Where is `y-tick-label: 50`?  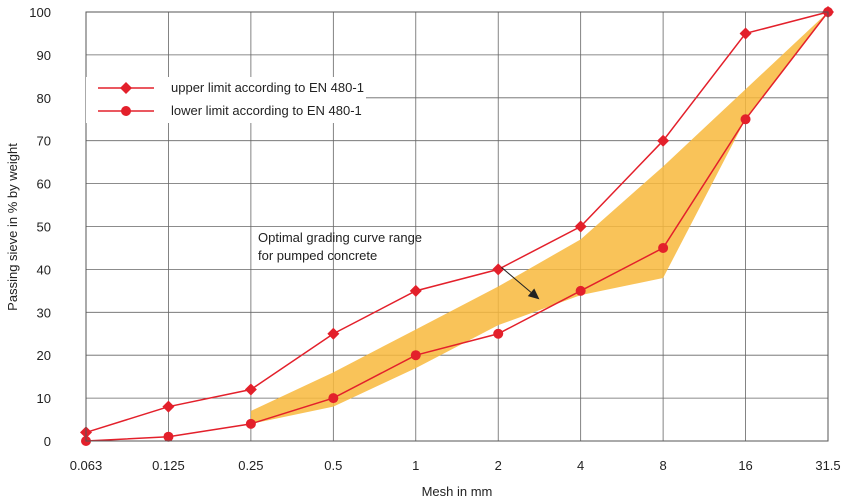 y-tick-label: 50 is located at coordinates (44, 227).